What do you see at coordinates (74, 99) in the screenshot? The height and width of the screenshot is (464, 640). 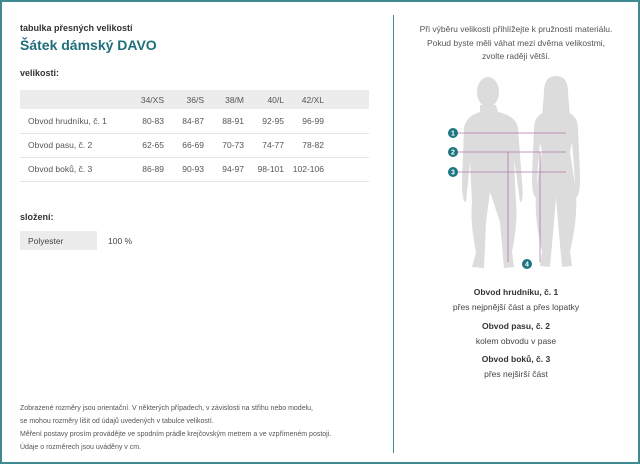 I see `column-header` at bounding box center [74, 99].